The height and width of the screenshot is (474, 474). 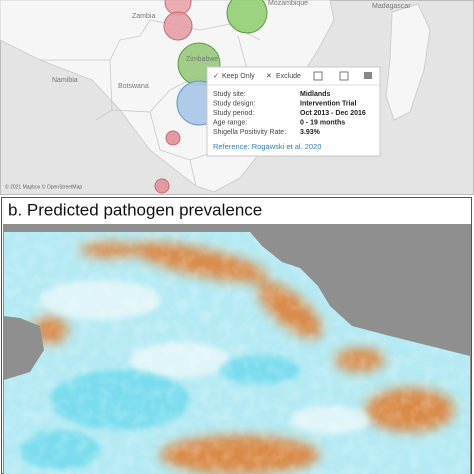 I want to click on tooltip-value: Intervention Trial, so click(x=328, y=103).